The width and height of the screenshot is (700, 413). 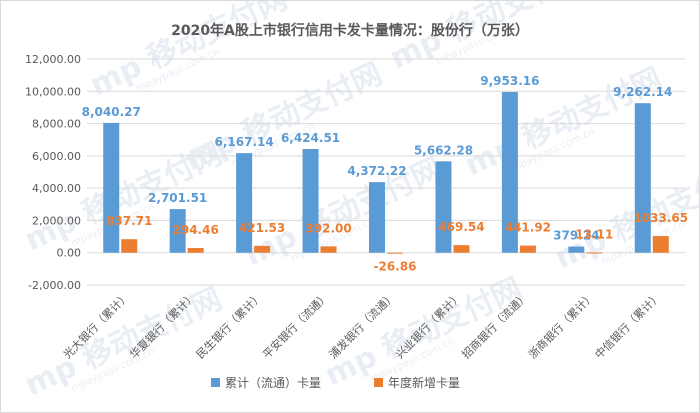 I want to click on y-tick-label: 0.00, so click(x=69, y=253).